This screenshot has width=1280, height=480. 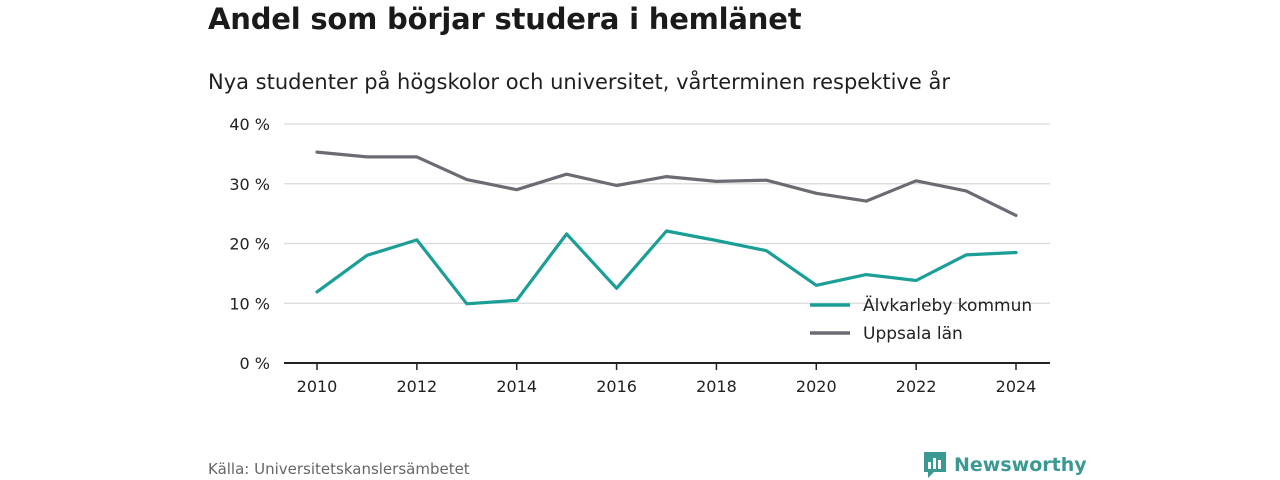 I want to click on brand-logo: Newsworthy, so click(x=1004, y=465).